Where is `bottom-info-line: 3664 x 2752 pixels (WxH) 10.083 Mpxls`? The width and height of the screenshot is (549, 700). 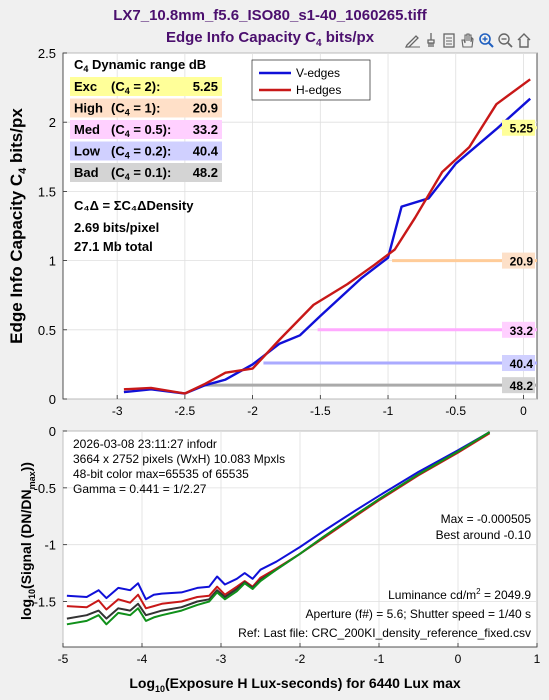
bottom-info-line: 3664 x 2752 pixels (WxH) 10.083 Mpxls is located at coordinates (179, 459).